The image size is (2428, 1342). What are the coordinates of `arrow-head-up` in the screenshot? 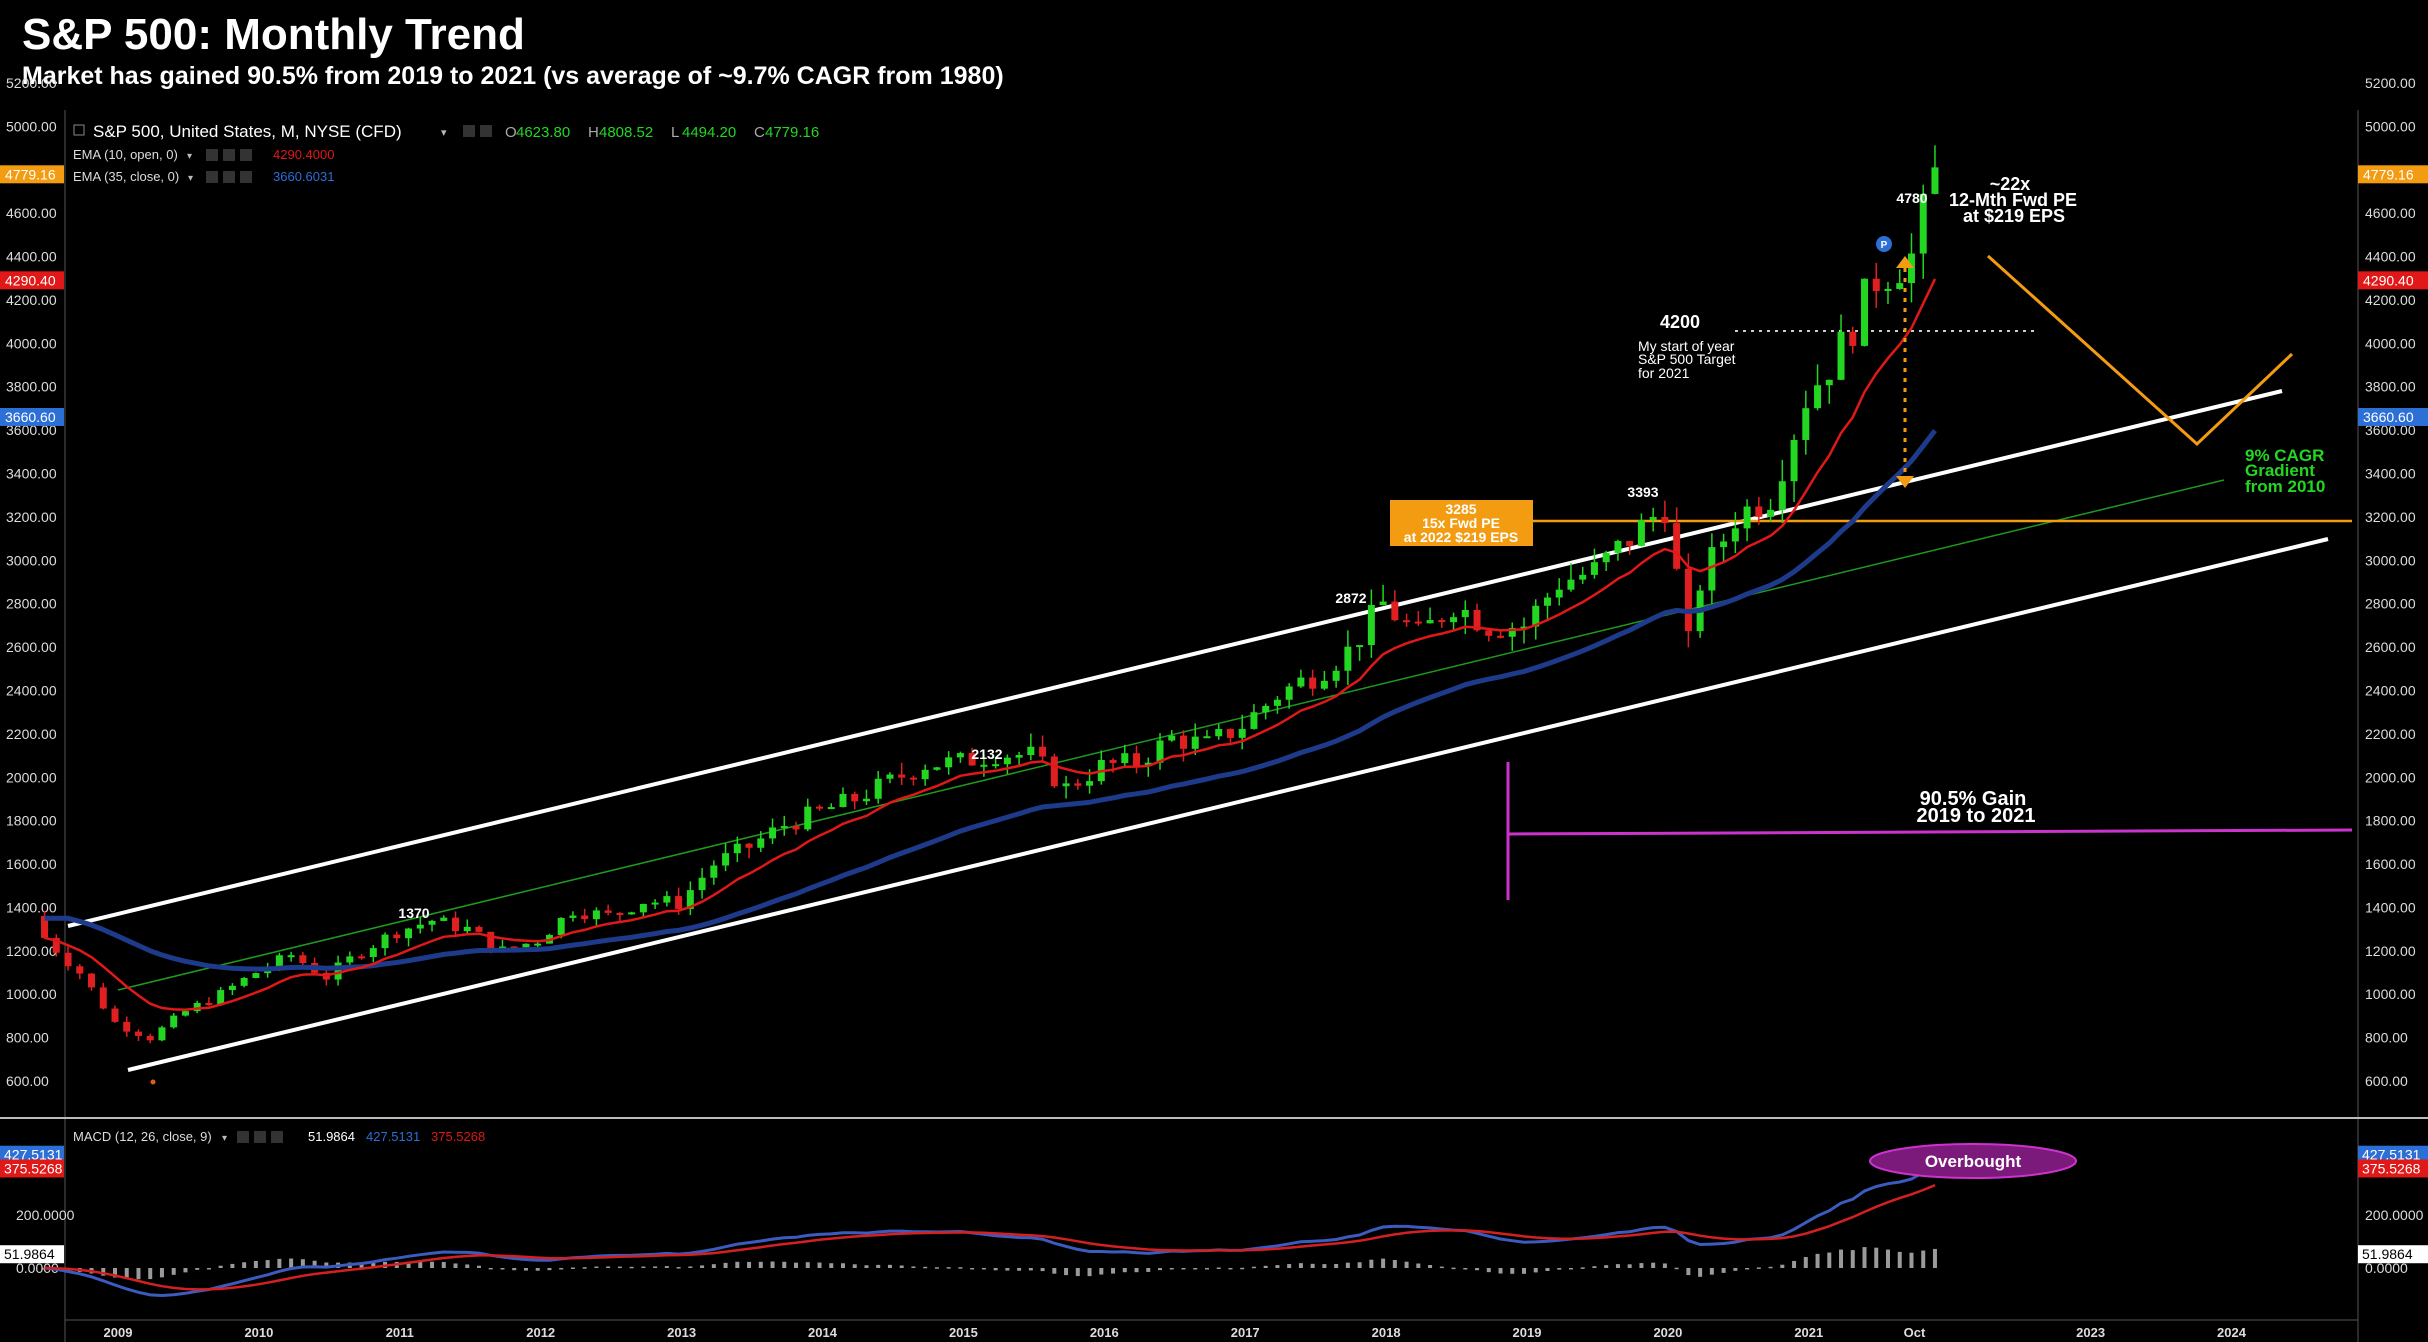 It's located at (1905, 262).